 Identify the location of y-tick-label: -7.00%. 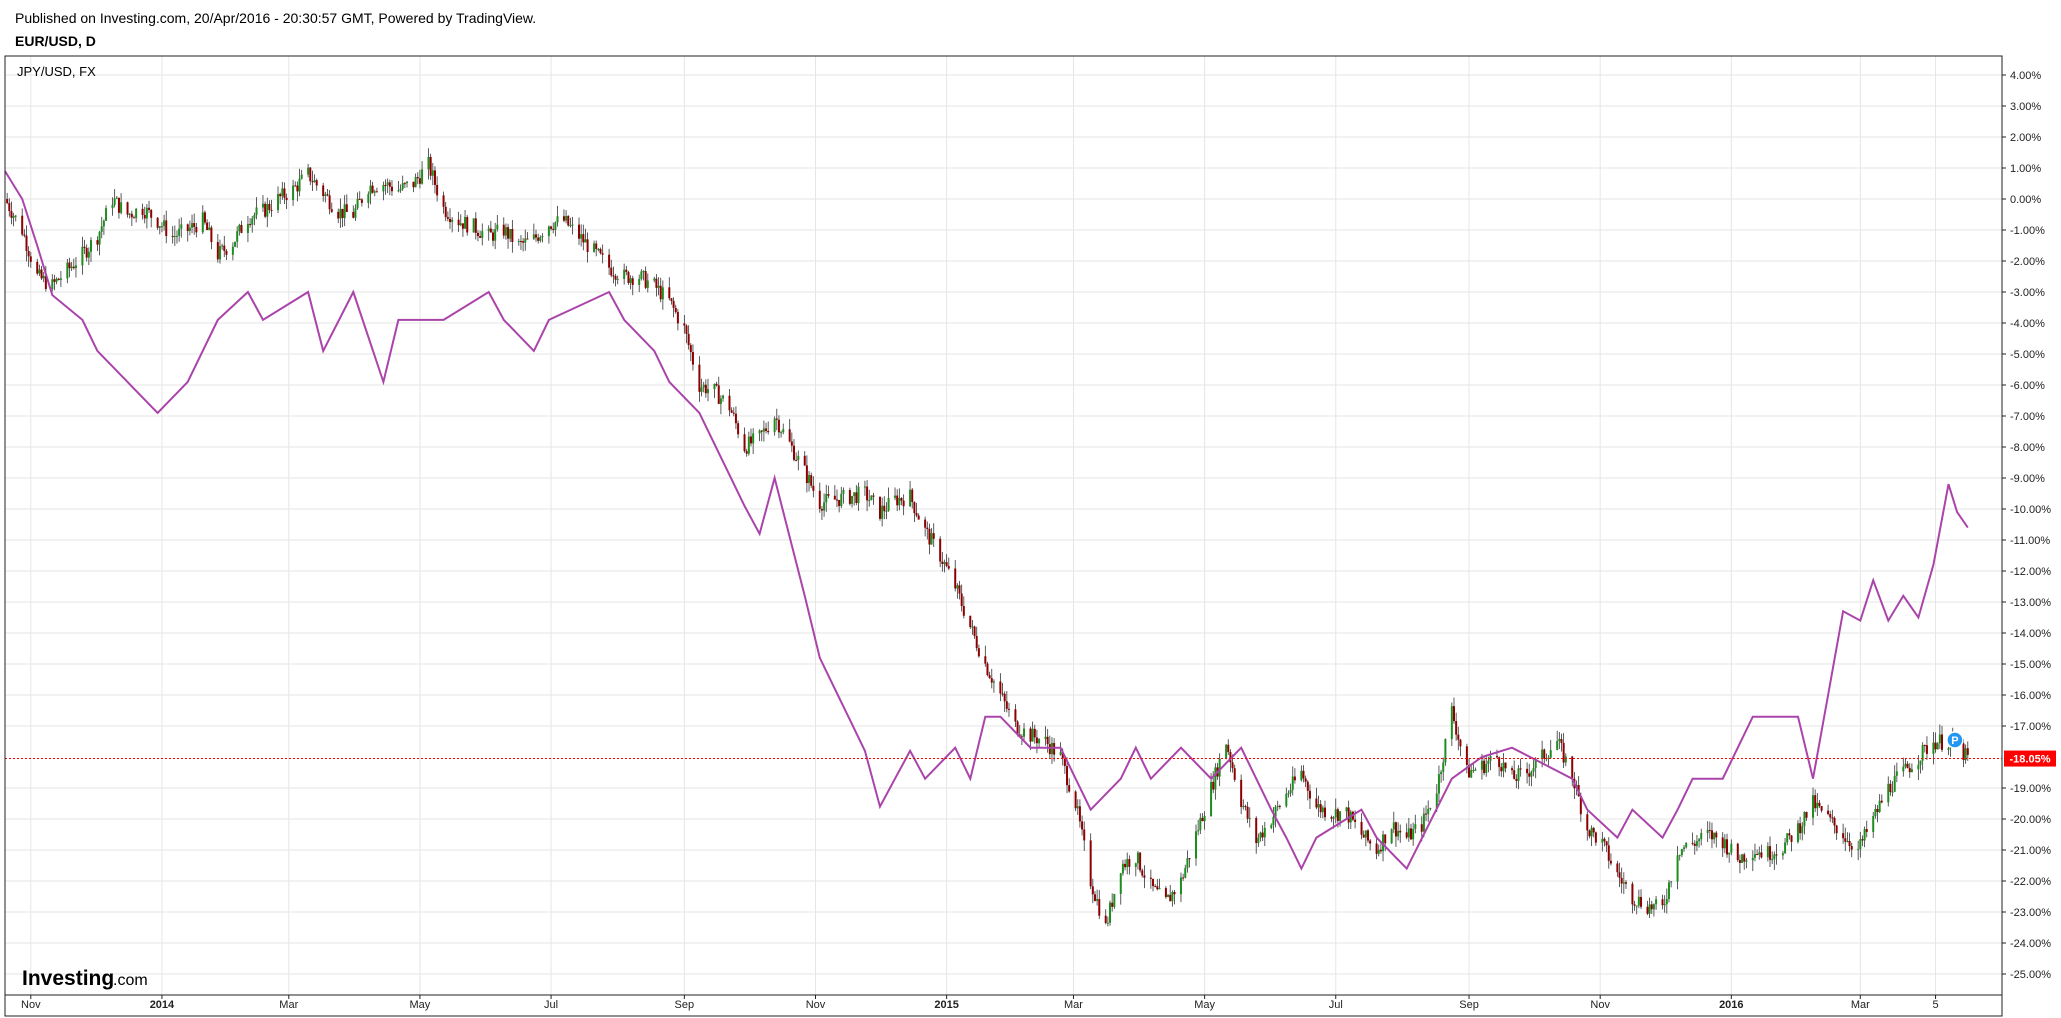
(2027, 417).